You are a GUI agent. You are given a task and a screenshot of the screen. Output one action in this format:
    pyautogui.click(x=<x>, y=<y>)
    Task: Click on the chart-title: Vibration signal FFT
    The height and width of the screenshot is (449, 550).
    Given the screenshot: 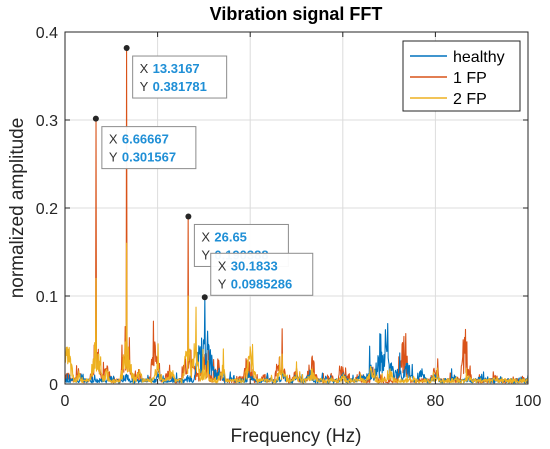 What is the action you would take?
    pyautogui.click(x=296, y=14)
    